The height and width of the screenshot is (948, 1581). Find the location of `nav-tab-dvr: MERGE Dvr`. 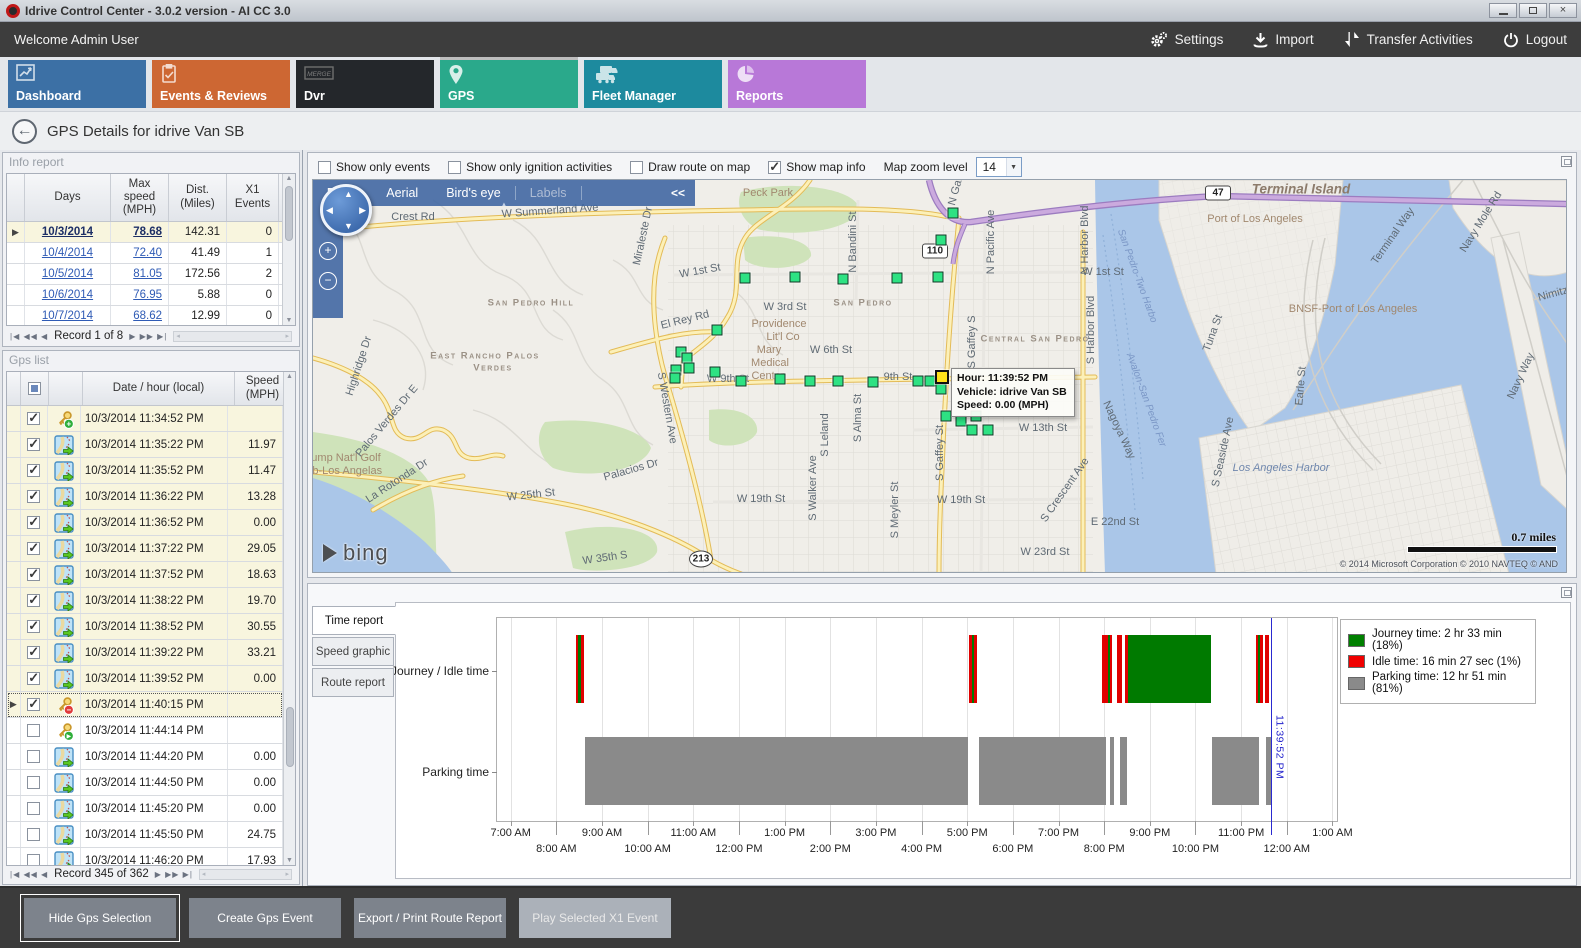

nav-tab-dvr: MERGE Dvr is located at coordinates (365, 84).